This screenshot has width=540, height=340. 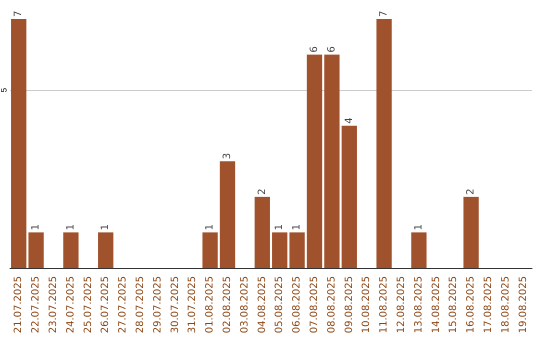 I want to click on x-tick-label: 31.07.2025, so click(x=192, y=305).